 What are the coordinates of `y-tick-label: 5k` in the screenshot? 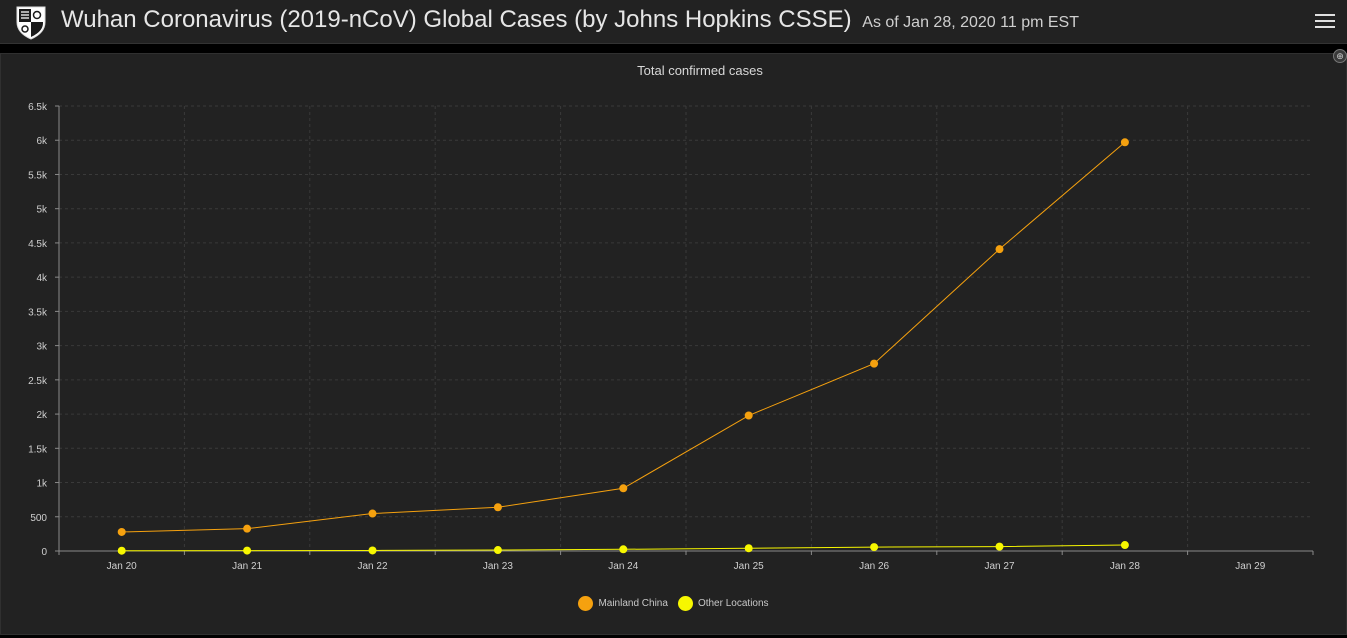 It's located at (42, 210).